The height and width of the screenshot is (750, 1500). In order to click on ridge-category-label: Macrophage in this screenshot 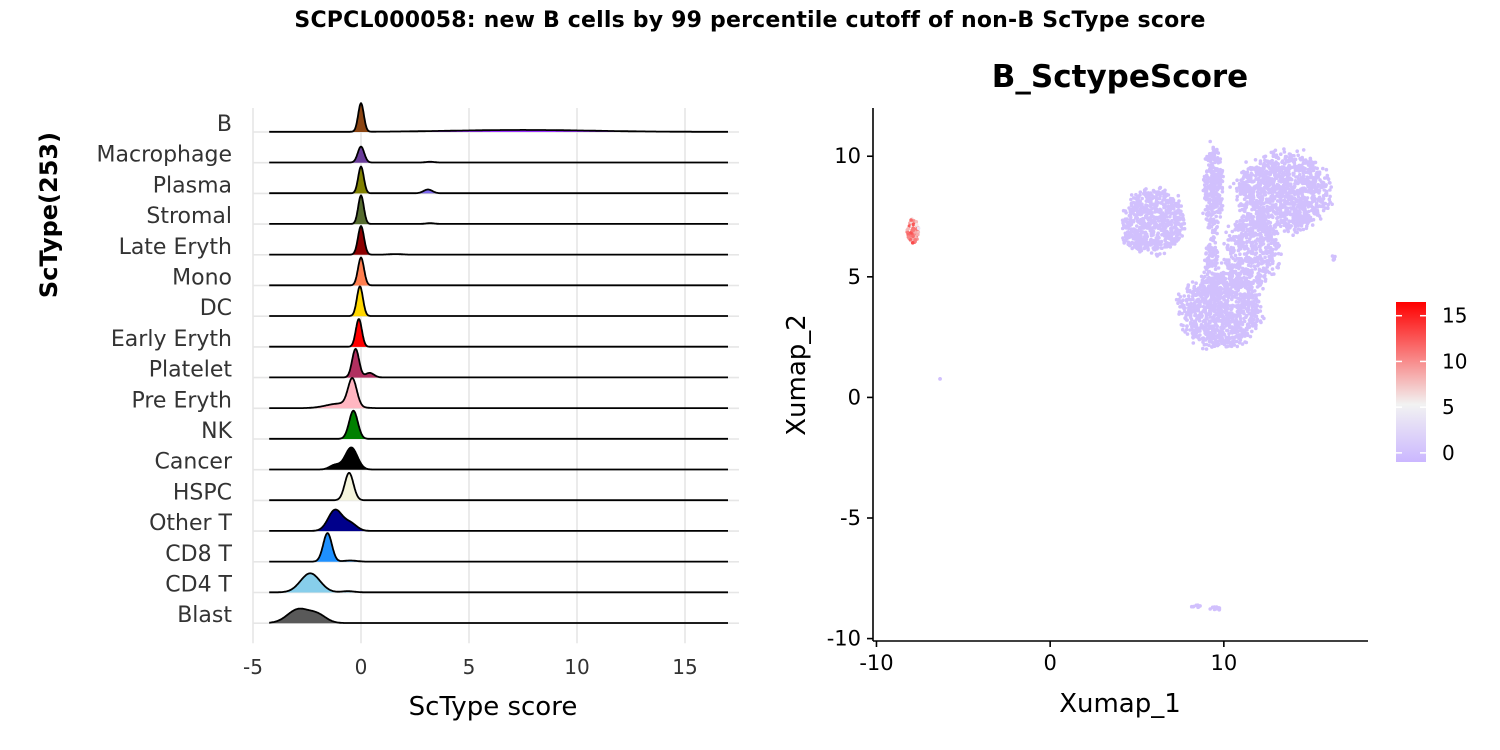, I will do `click(164, 155)`.